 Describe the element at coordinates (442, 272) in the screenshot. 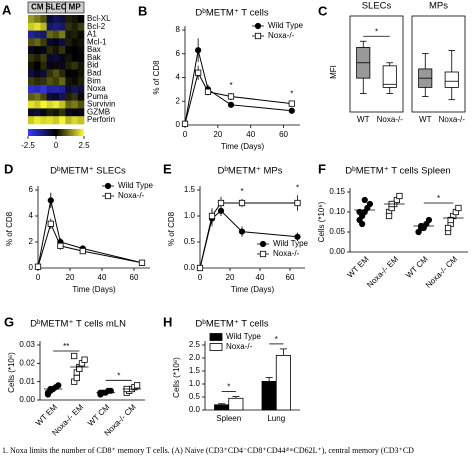

I see `x-tick-label: Noxa-/- CM` at that location.